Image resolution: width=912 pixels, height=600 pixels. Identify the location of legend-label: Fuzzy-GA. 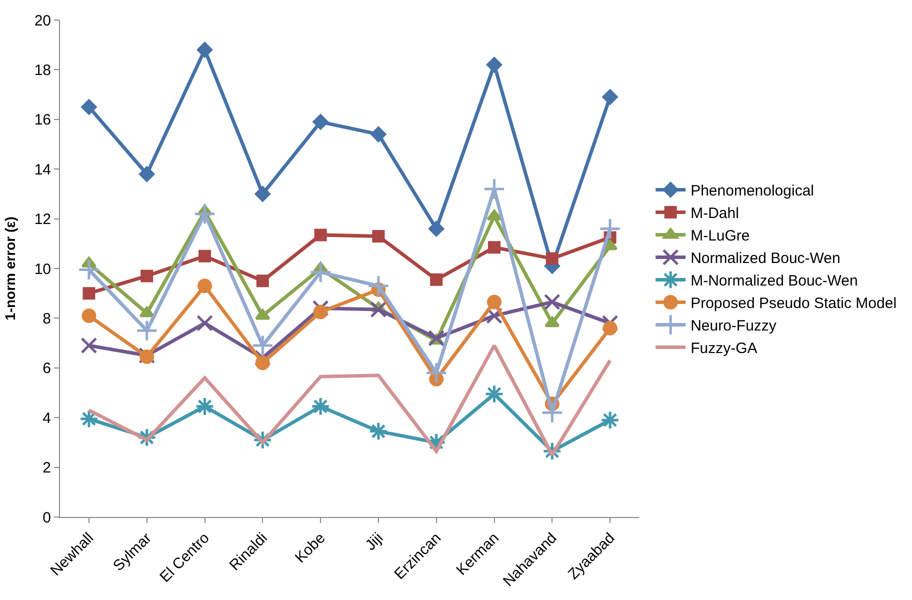
(724, 349).